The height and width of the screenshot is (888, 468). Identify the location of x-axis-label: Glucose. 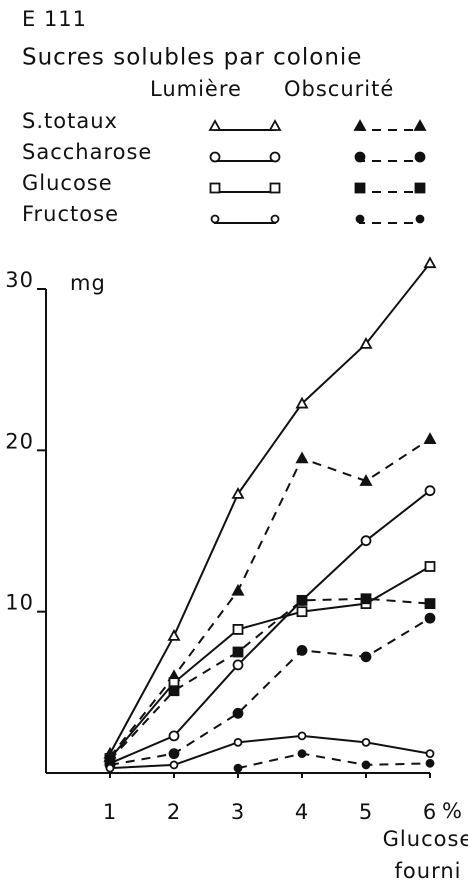
(425, 839).